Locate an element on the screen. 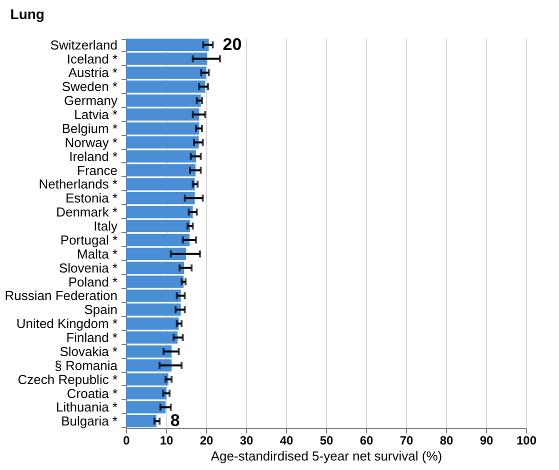 The width and height of the screenshot is (559, 470). y-tick-label: Netherlands * is located at coordinates (78, 184).